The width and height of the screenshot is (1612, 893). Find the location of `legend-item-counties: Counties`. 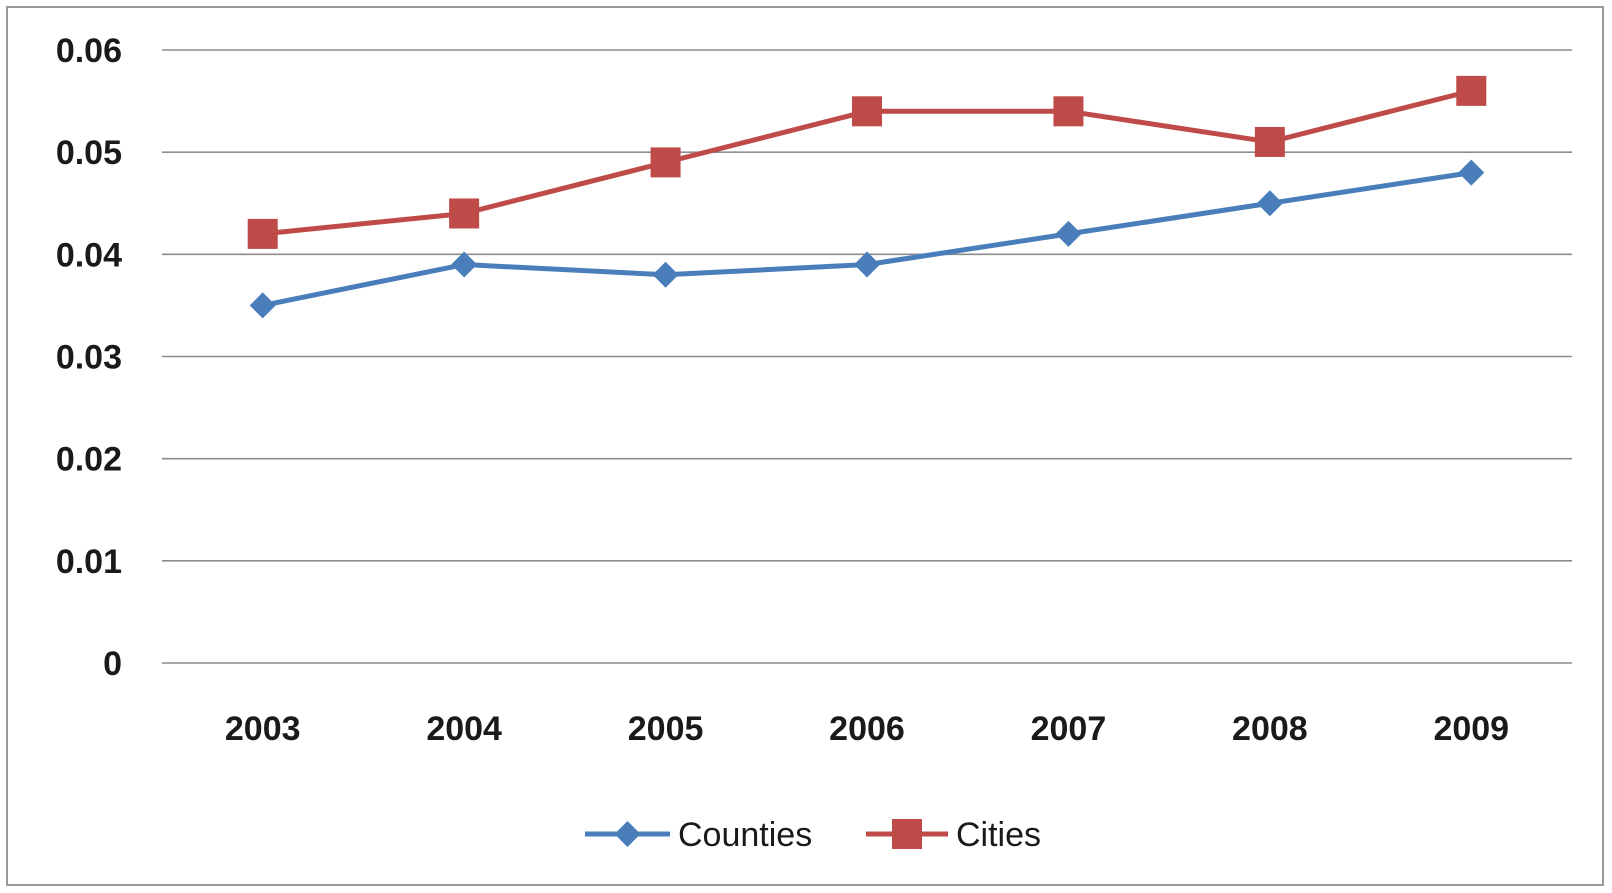

legend-item-counties: Counties is located at coordinates (698, 835).